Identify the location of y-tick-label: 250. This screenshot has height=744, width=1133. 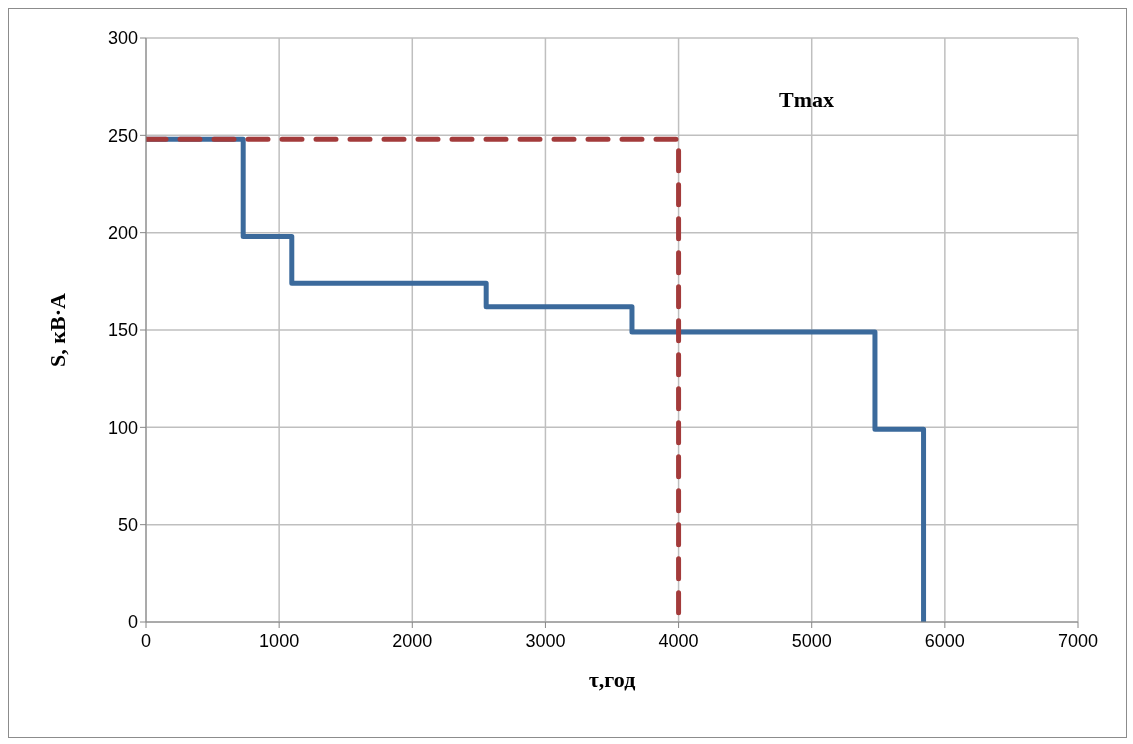
(122, 135).